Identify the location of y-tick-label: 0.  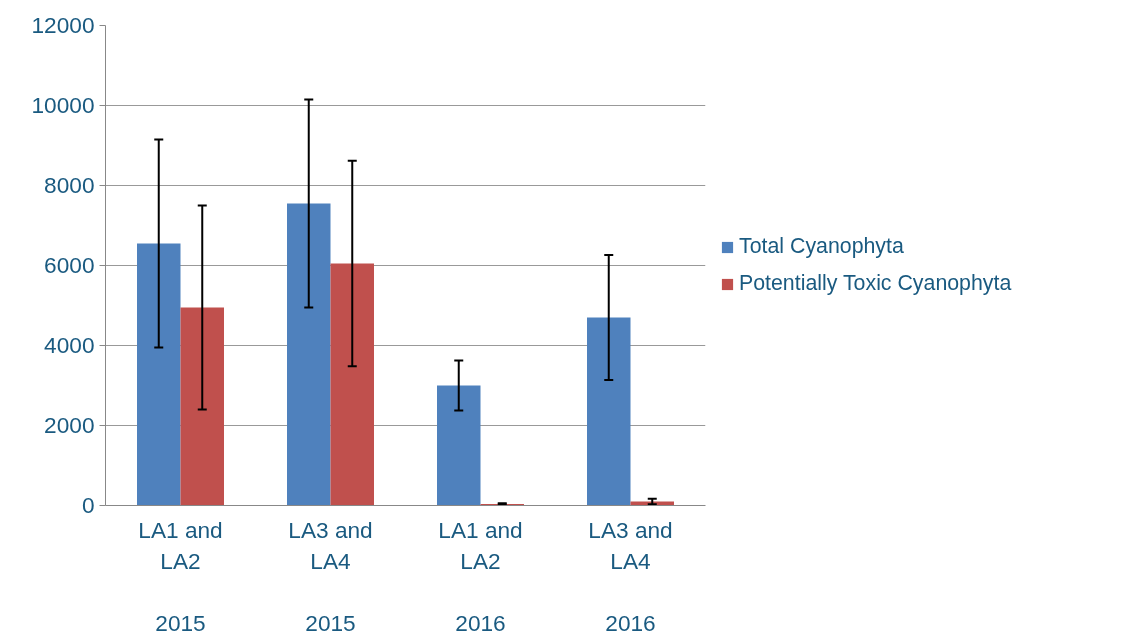
(88, 505).